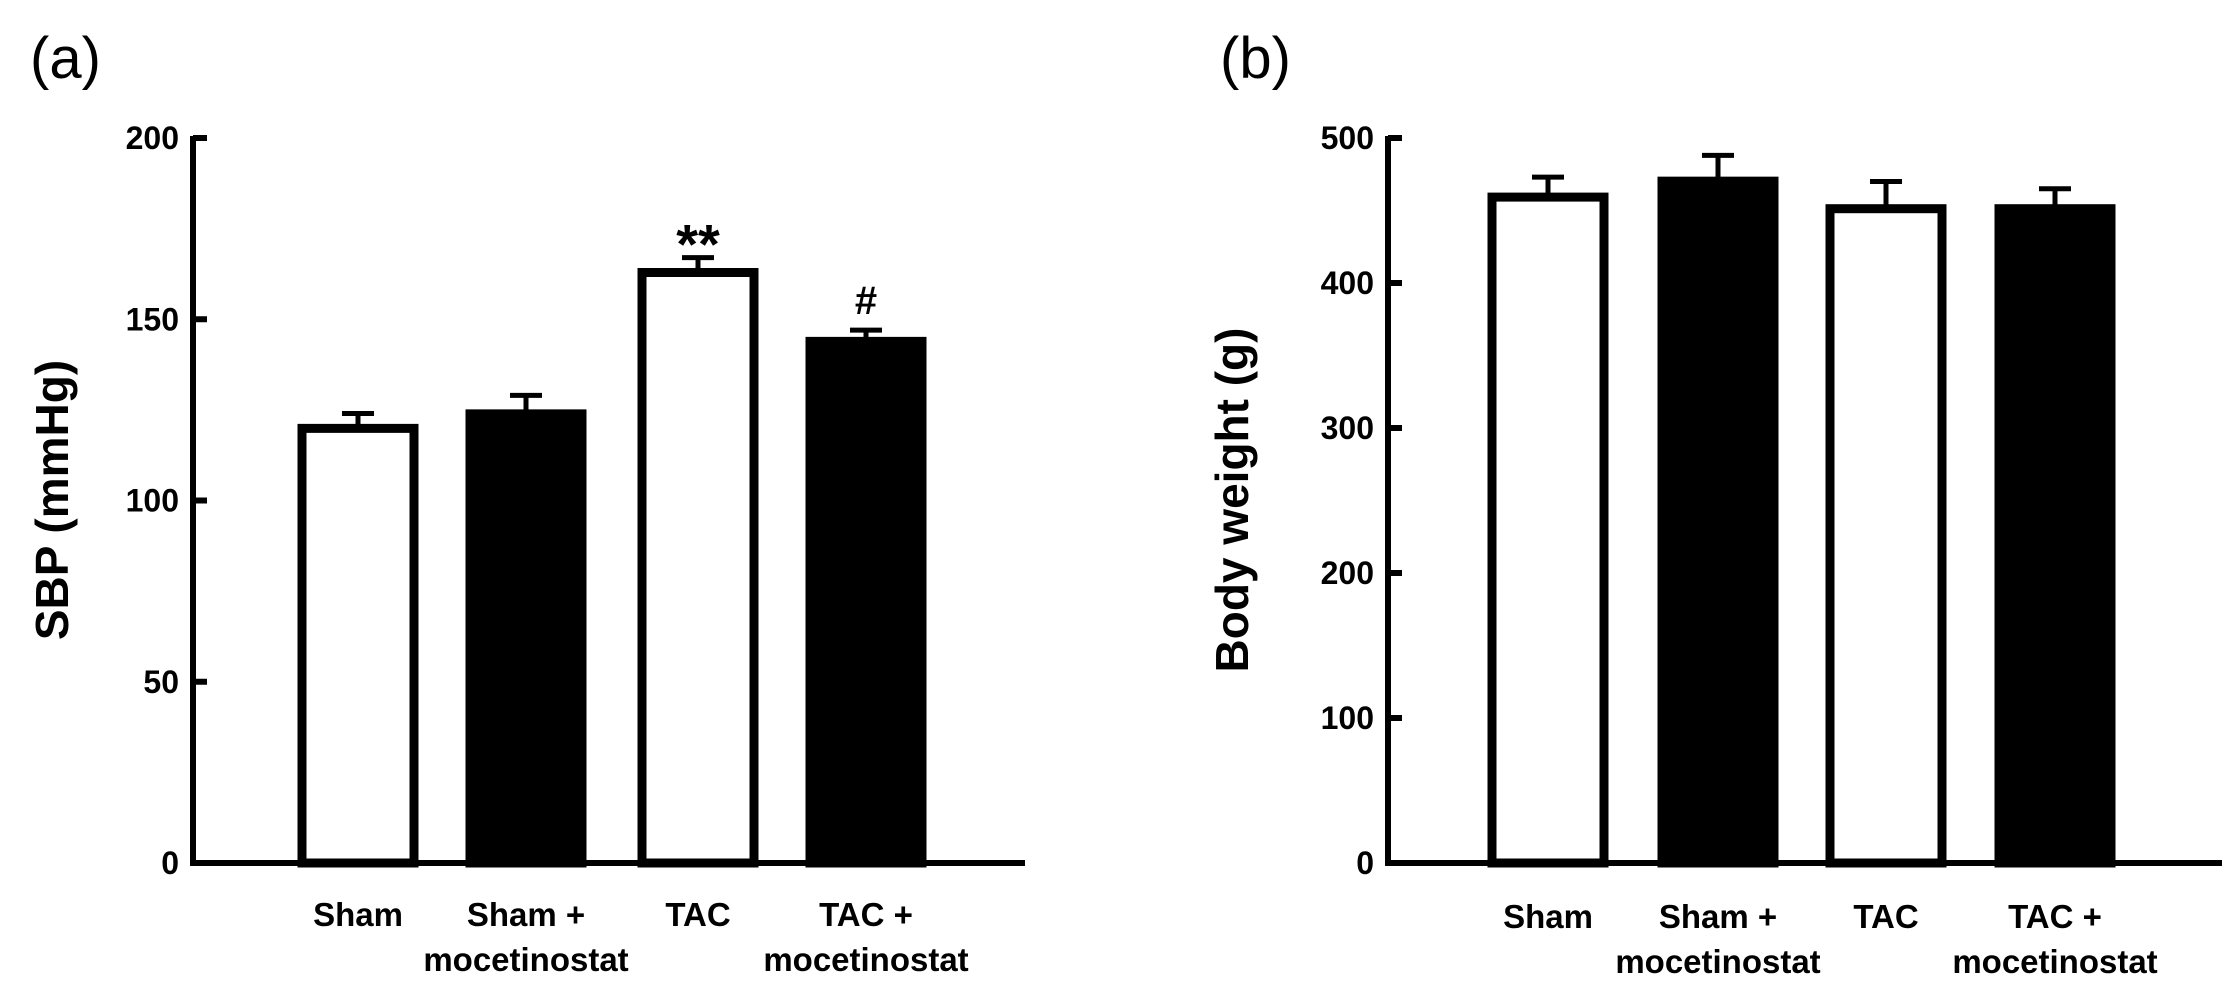 The width and height of the screenshot is (2233, 1008). Describe the element at coordinates (1255, 58) in the screenshot. I see `panel-label-b: (b)` at that location.